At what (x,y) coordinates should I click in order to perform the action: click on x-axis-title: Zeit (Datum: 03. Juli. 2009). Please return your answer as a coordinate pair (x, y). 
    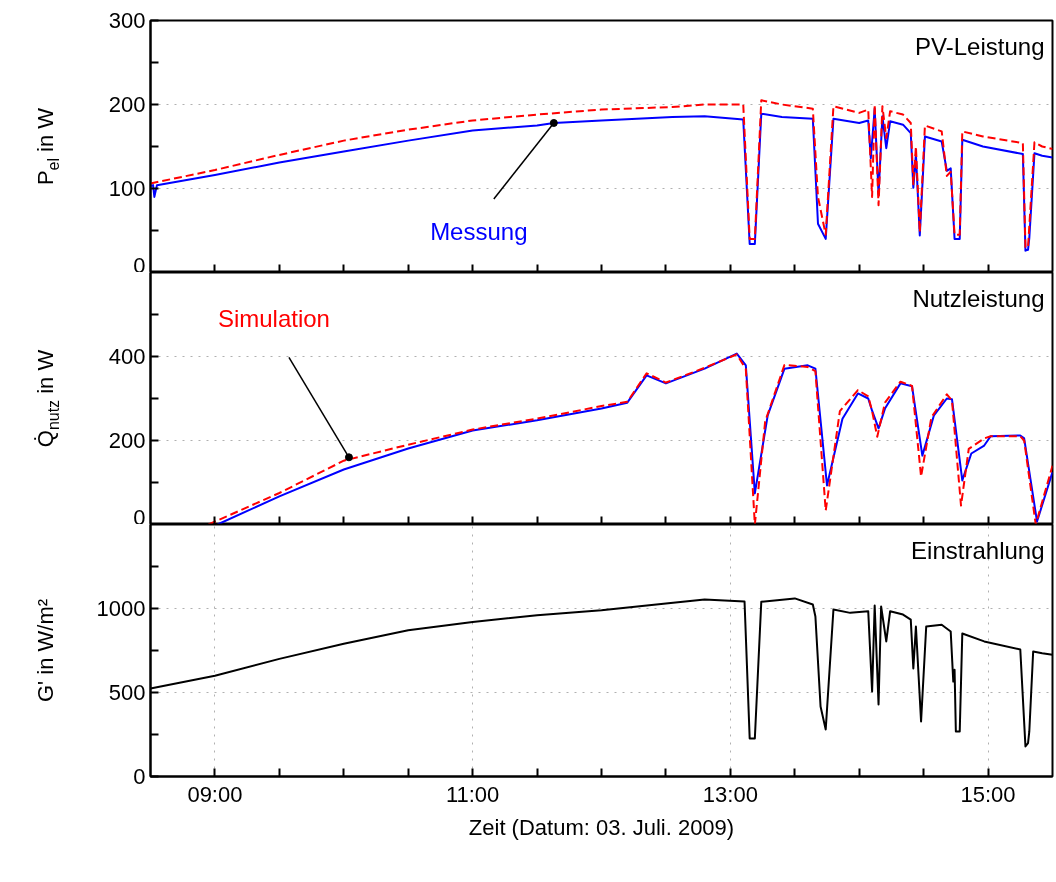
    Looking at the image, I should click on (601, 827).